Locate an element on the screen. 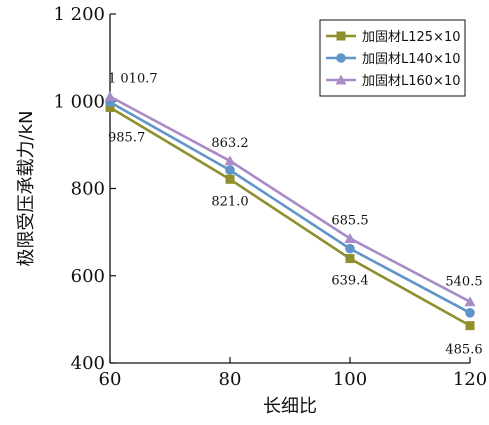 The width and height of the screenshot is (489, 425). data-label: 1 010.7 is located at coordinates (133, 79).